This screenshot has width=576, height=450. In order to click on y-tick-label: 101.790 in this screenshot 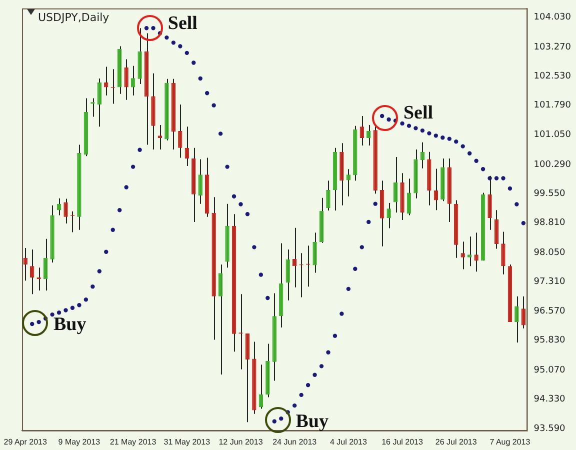, I will do `click(553, 105)`.